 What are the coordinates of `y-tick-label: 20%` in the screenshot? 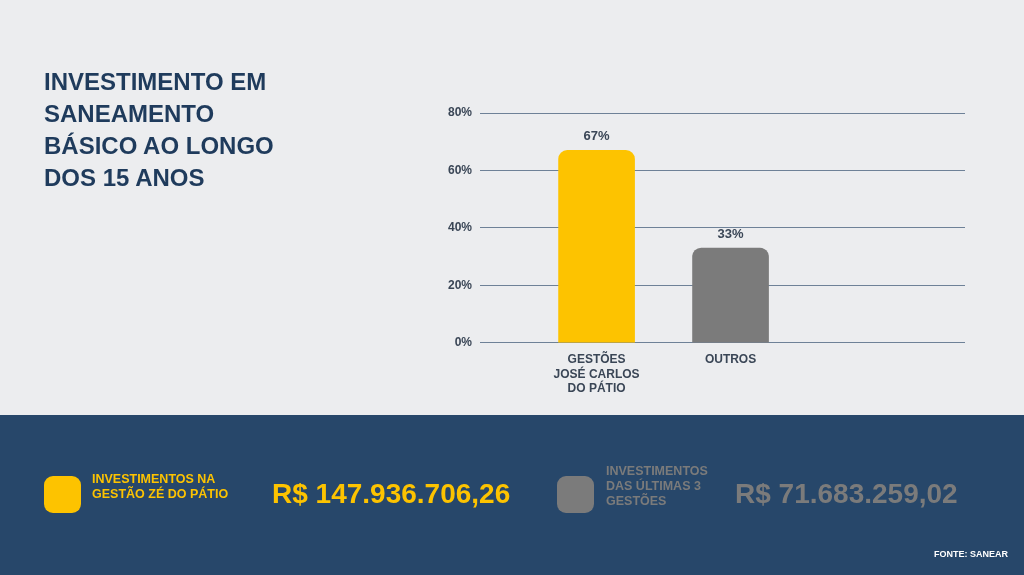 It's located at (460, 284).